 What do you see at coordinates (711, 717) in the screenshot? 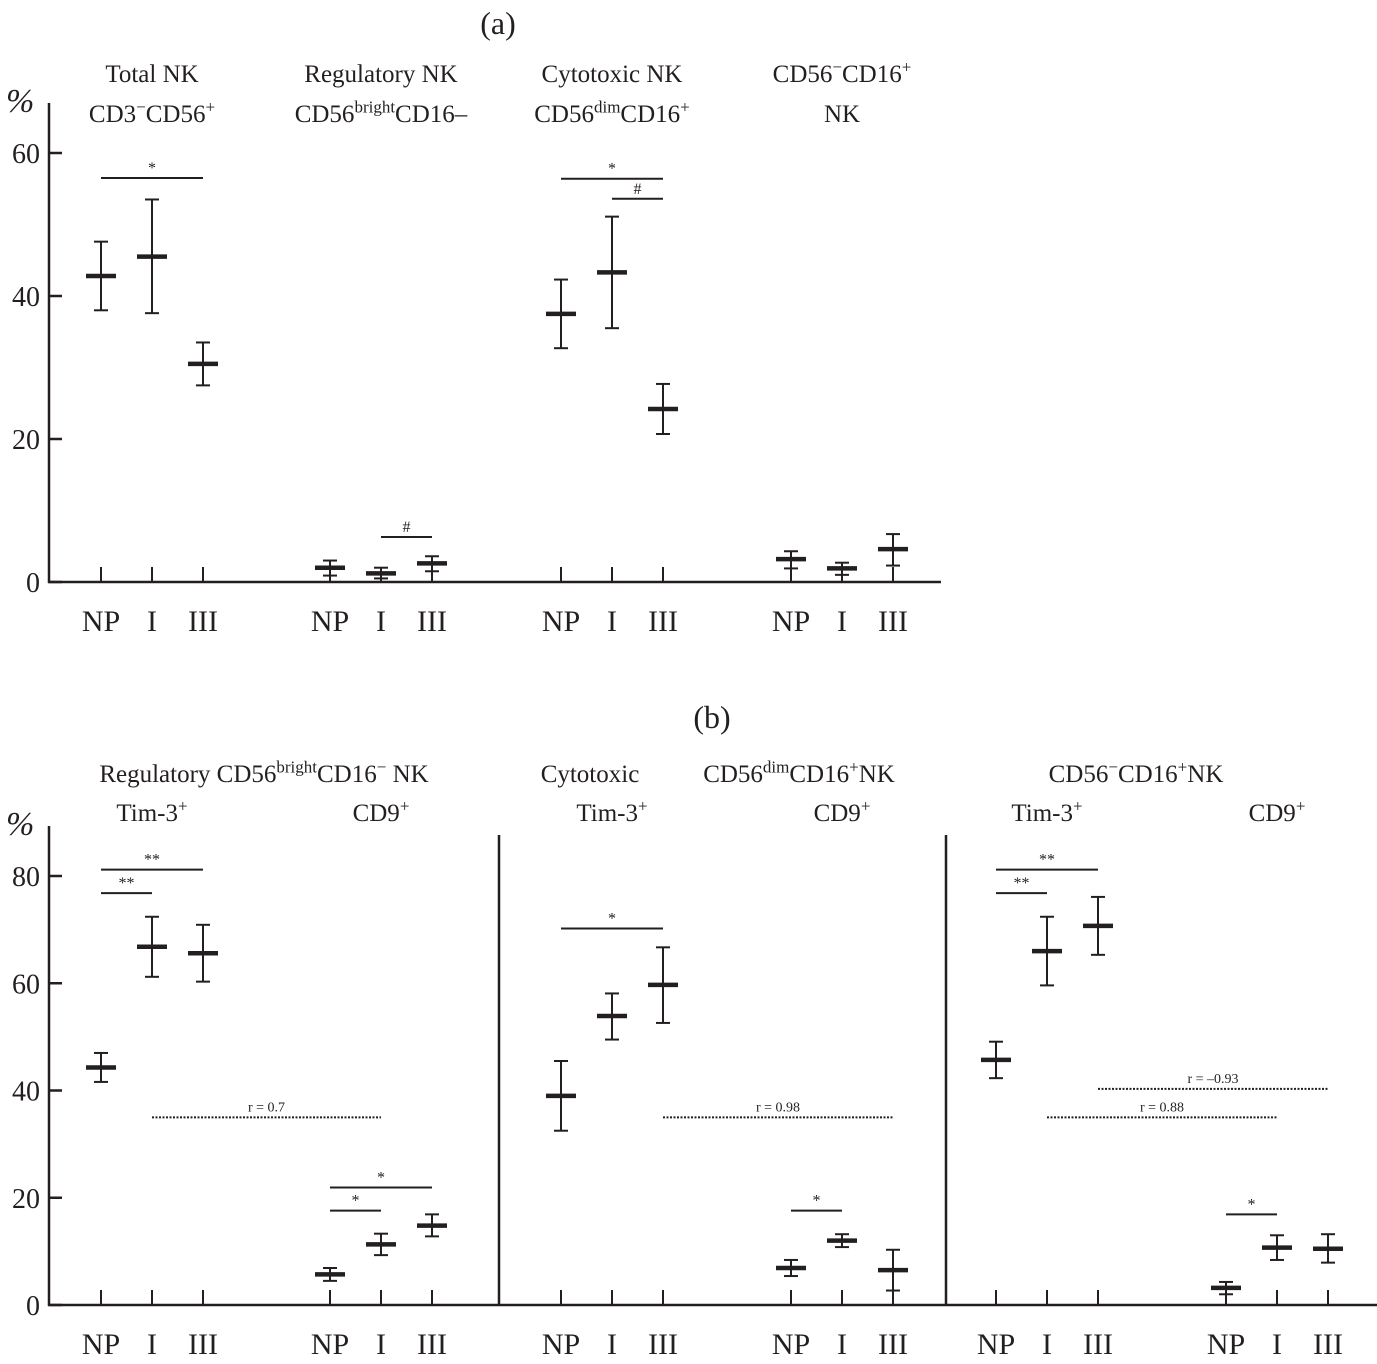
I see `panel-b-label: (b)` at bounding box center [711, 717].